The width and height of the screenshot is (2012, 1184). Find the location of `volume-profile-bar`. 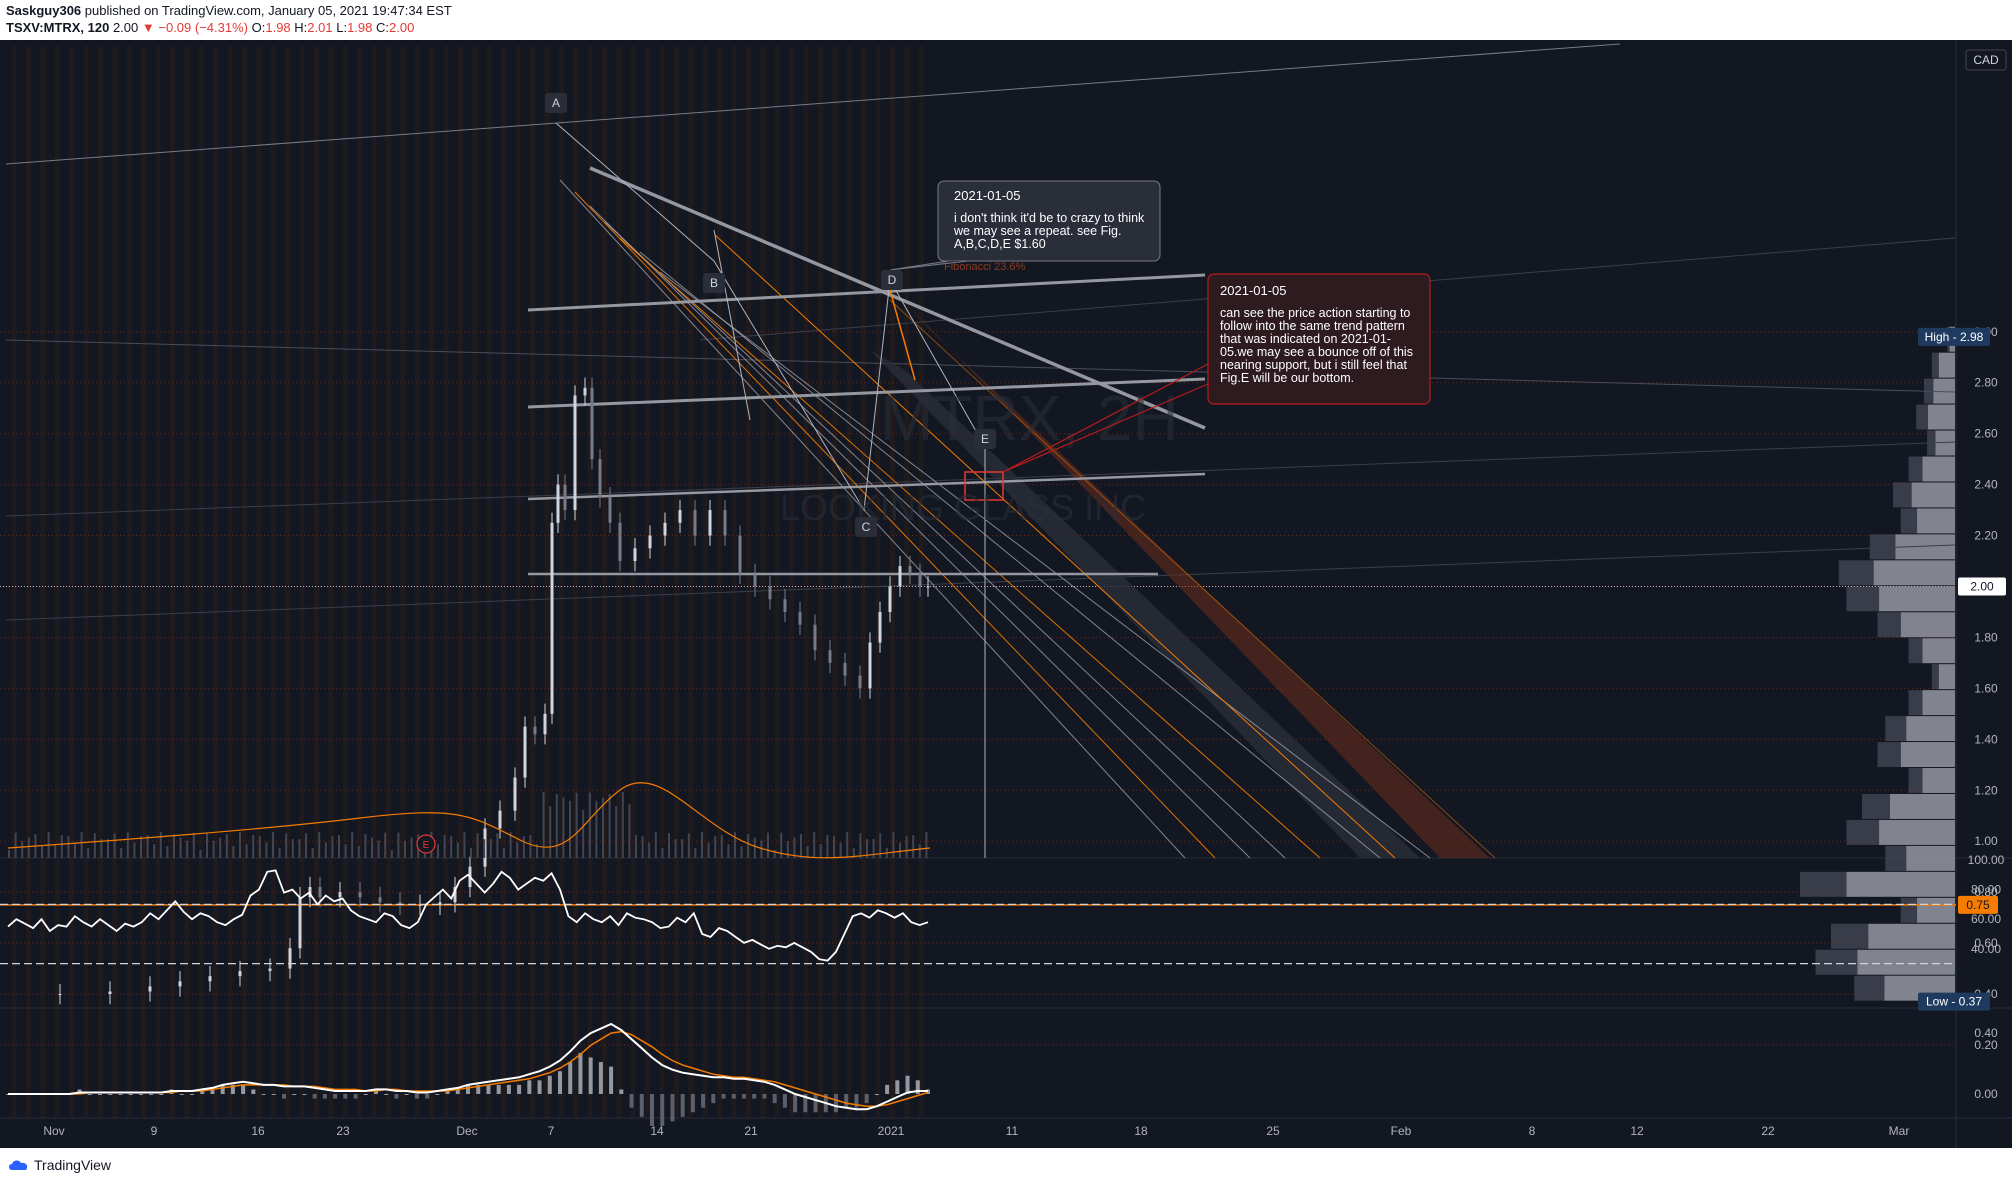

volume-profile-bar is located at coordinates (1933, 495).